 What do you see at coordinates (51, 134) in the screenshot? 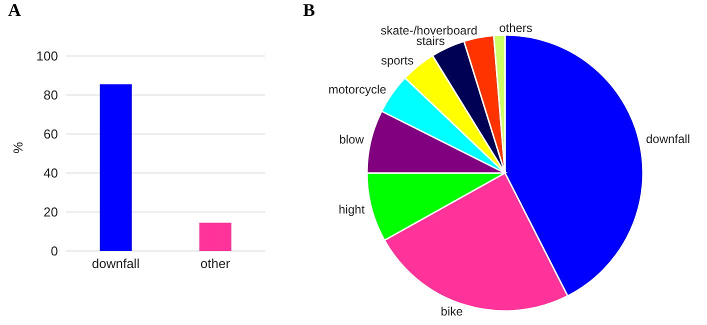
I see `y-tick-label: 60` at bounding box center [51, 134].